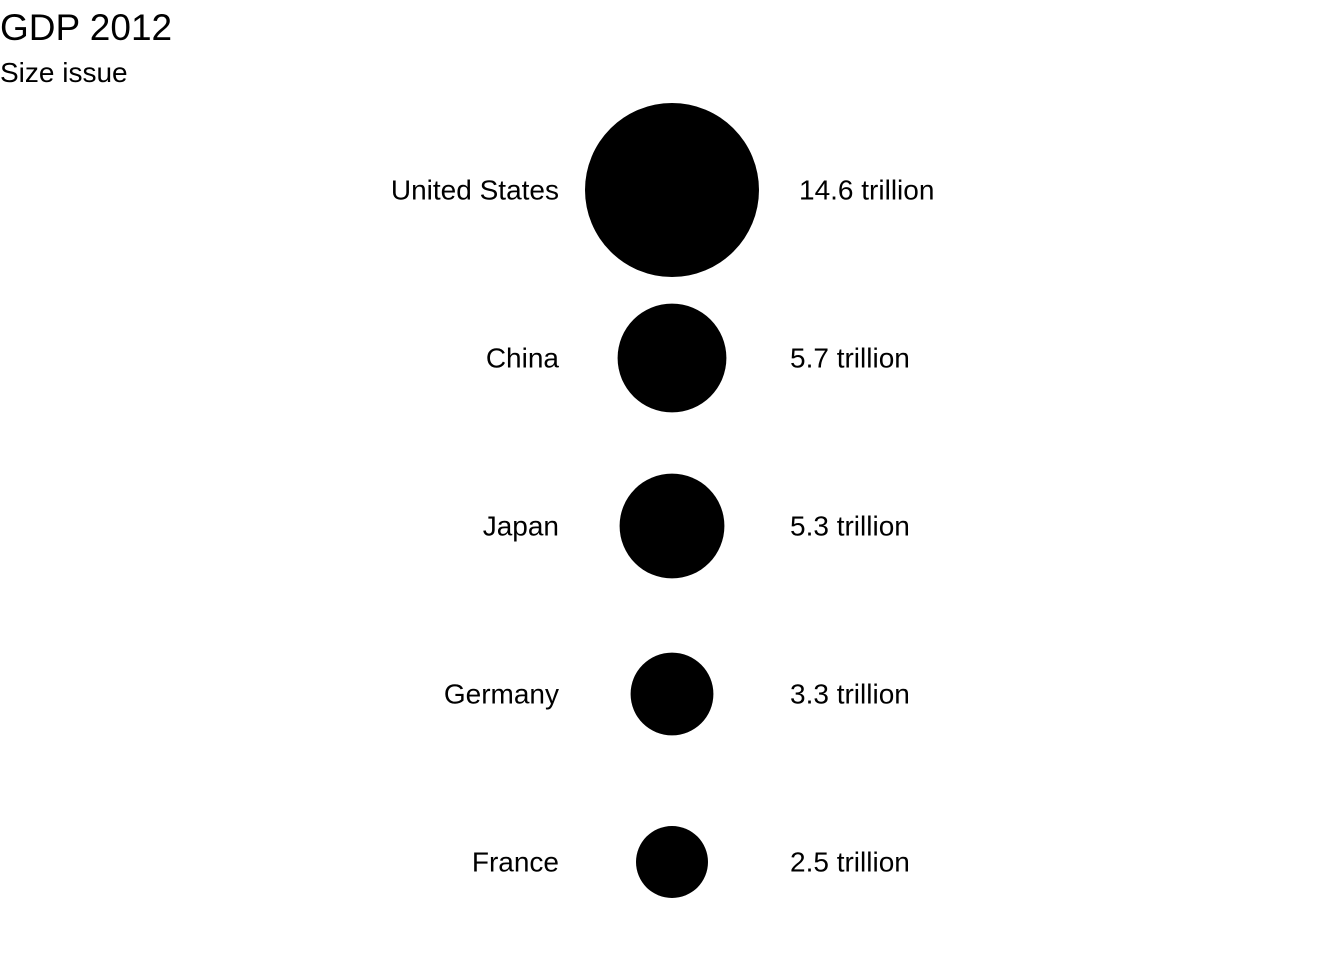  I want to click on bubble-row: China 5.7 trillion, so click(698, 358).